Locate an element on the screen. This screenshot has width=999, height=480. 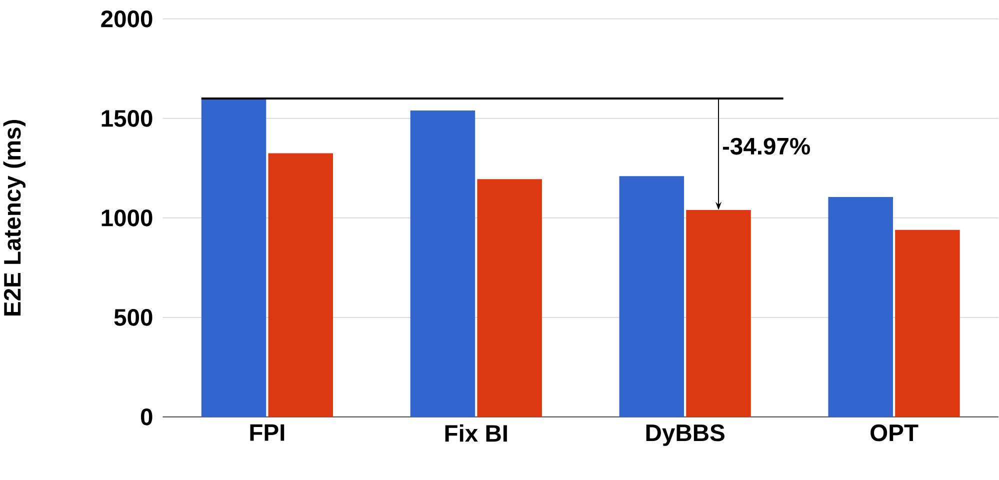
y-tick-label: 500 is located at coordinates (133, 317).